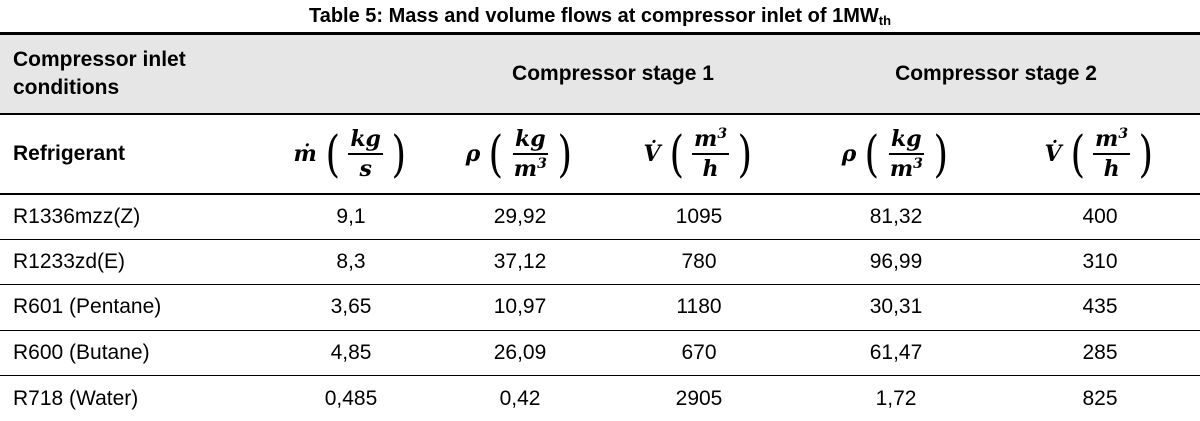 This screenshot has height=421, width=1200. I want to click on cell-volume-flow-stage-1: 2905, so click(699, 398).